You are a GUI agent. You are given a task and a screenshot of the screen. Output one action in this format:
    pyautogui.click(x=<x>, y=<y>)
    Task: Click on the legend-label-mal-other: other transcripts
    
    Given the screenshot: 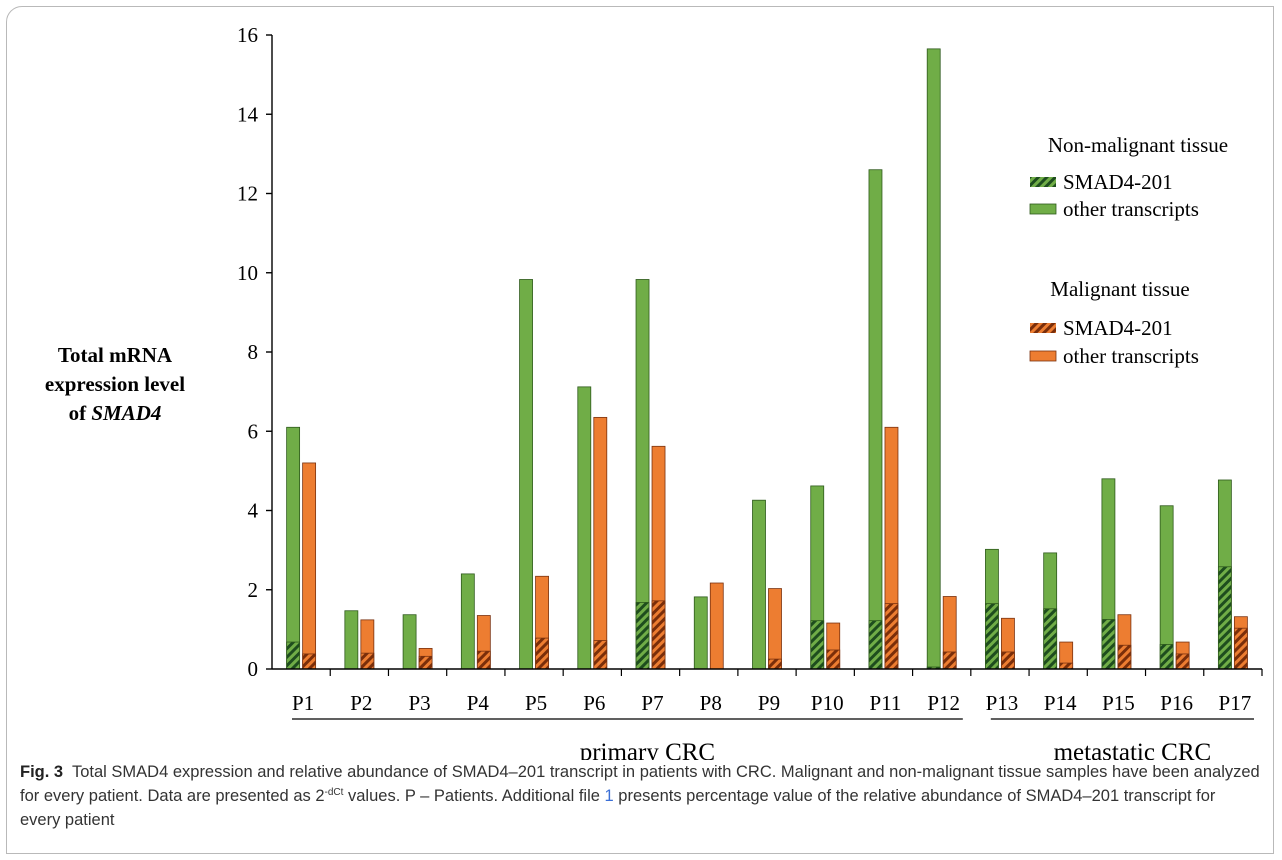 What is the action you would take?
    pyautogui.click(x=1131, y=356)
    